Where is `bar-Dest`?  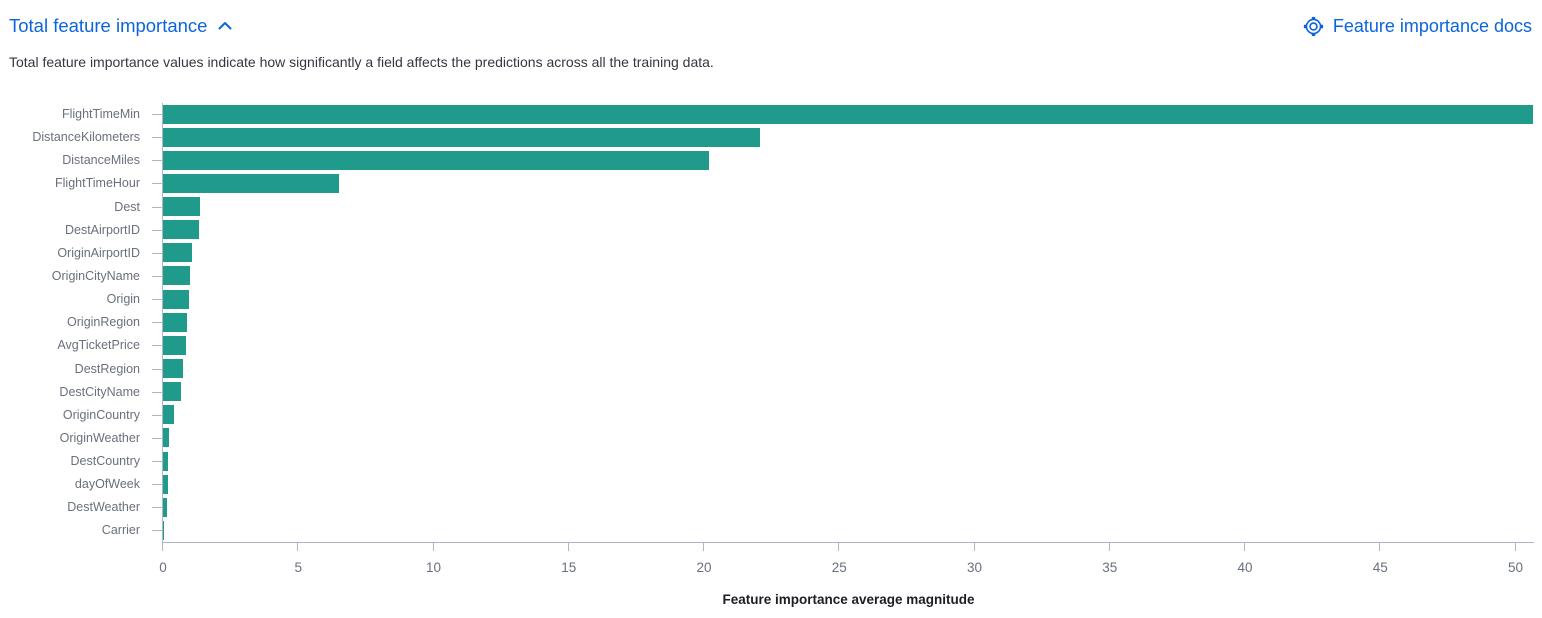
bar-Dest is located at coordinates (182, 207).